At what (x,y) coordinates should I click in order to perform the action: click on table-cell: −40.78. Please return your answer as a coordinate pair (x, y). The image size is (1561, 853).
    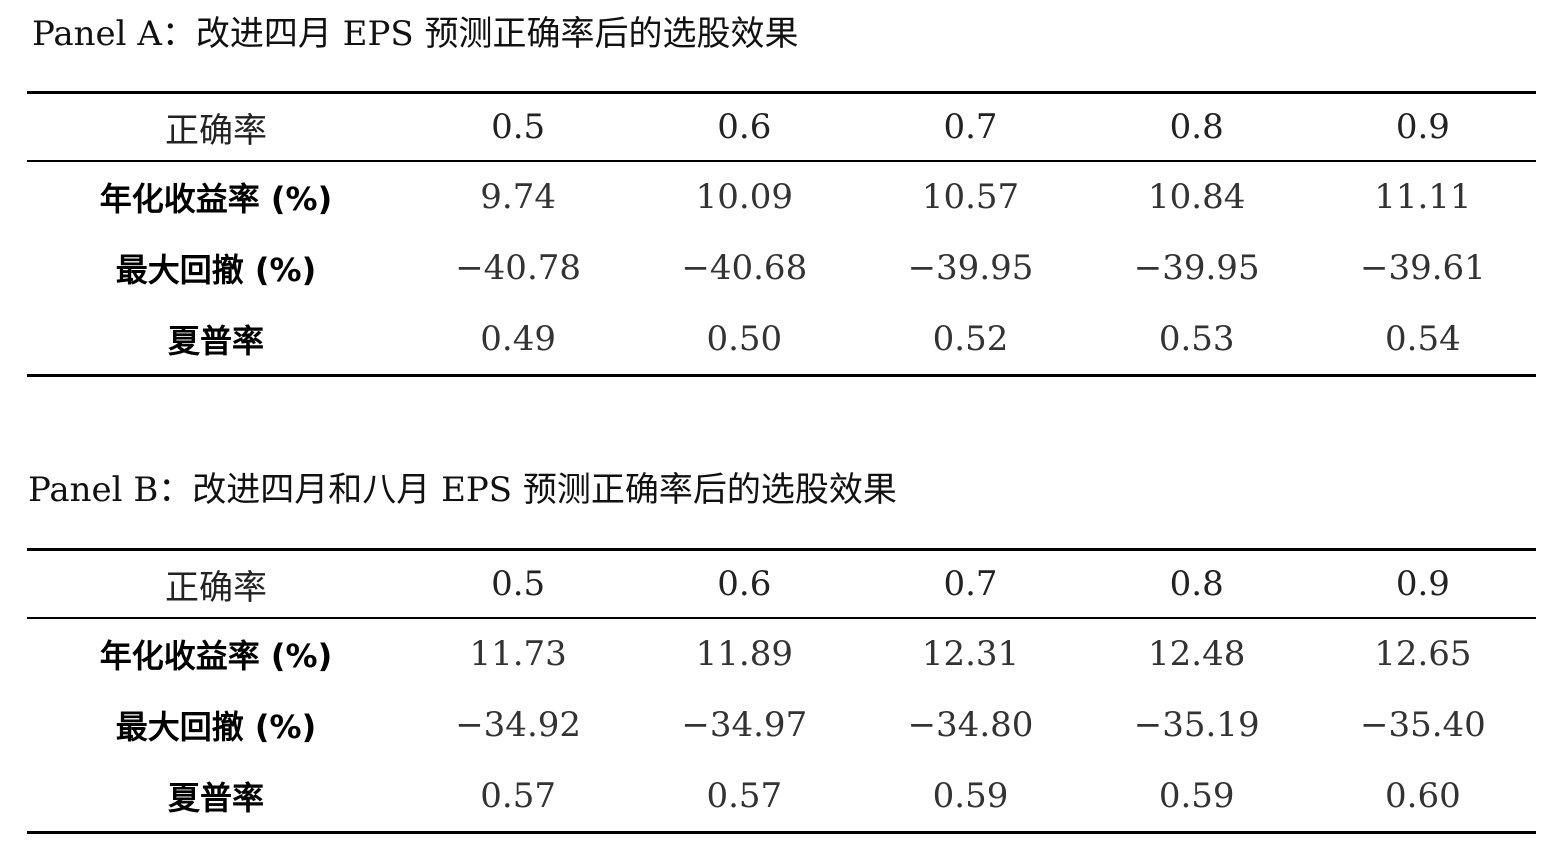
    Looking at the image, I should click on (518, 268).